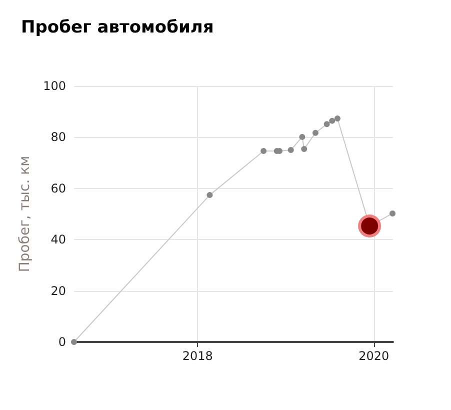  Describe the element at coordinates (58, 137) in the screenshot. I see `y-tick-label: 80` at that location.